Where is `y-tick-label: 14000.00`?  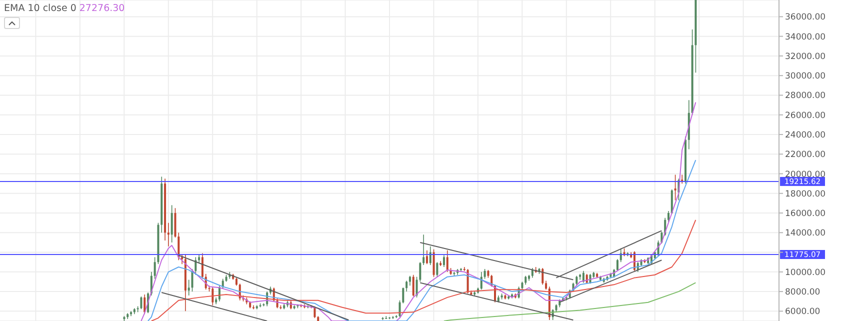
y-tick-label: 14000.00 is located at coordinates (805, 233).